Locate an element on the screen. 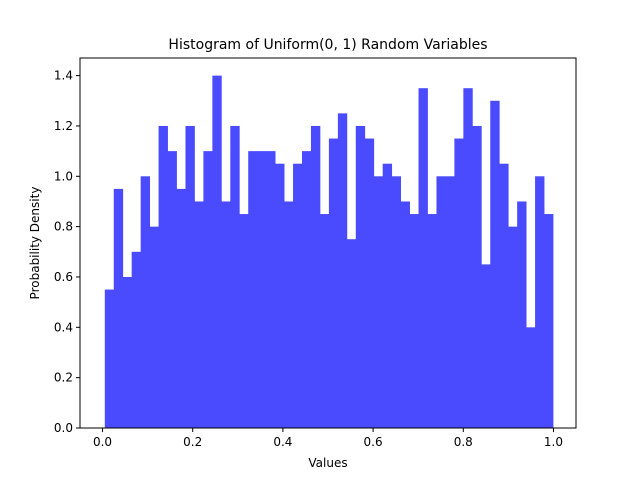 The image size is (640, 480). x-tick-label: 0.6 is located at coordinates (373, 442).